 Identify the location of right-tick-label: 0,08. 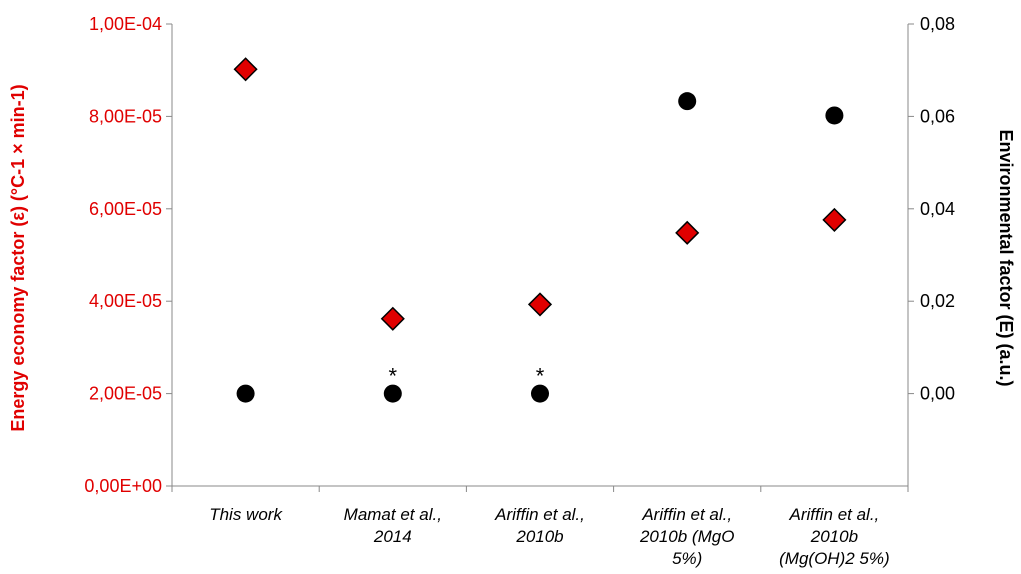
(937, 24).